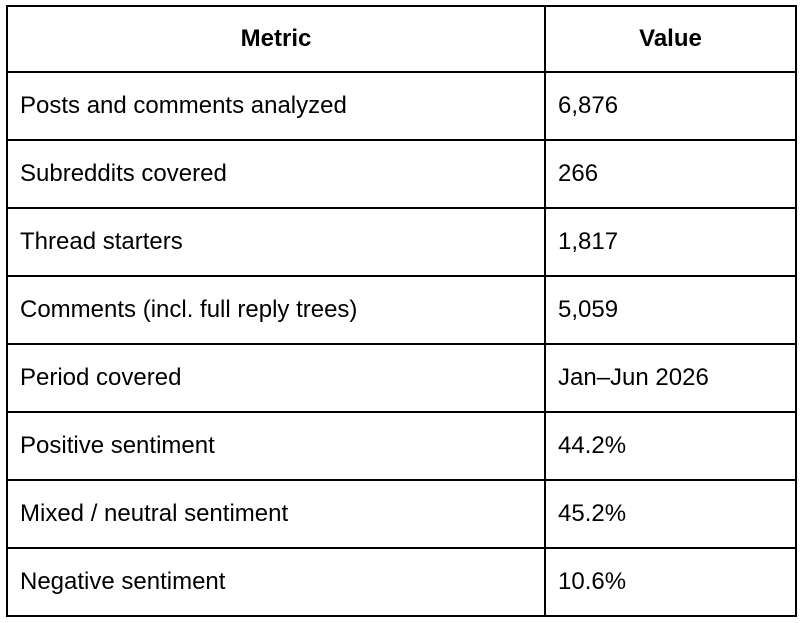 This screenshot has width=800, height=623. I want to click on table-header: Metric Value, so click(401, 39).